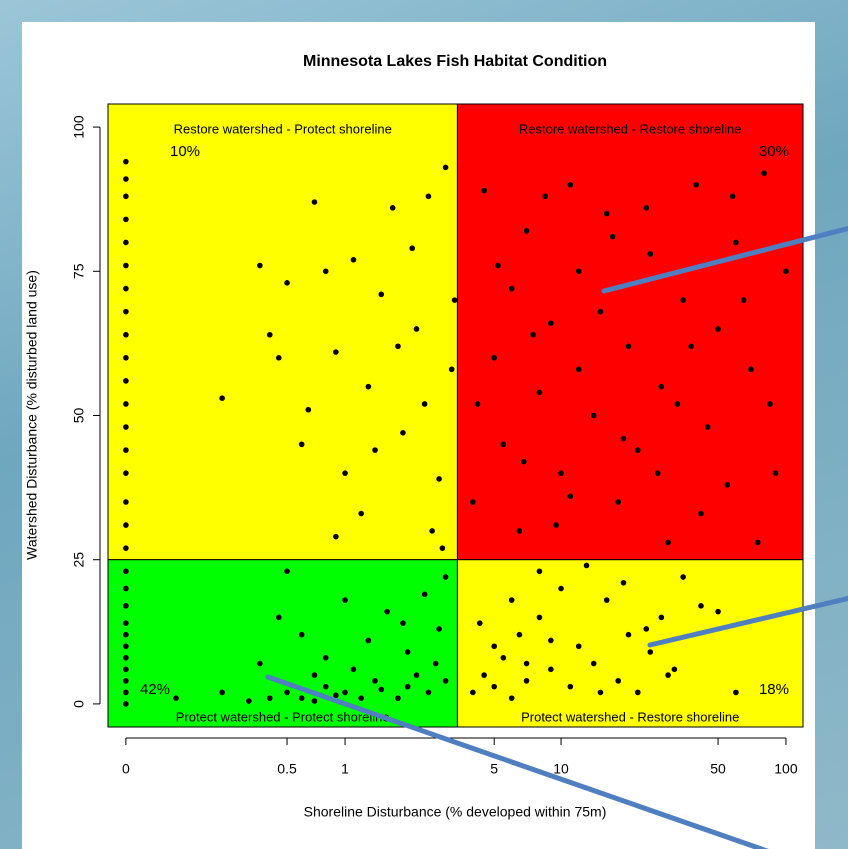  What do you see at coordinates (561, 769) in the screenshot?
I see `x-tick-label: 10` at bounding box center [561, 769].